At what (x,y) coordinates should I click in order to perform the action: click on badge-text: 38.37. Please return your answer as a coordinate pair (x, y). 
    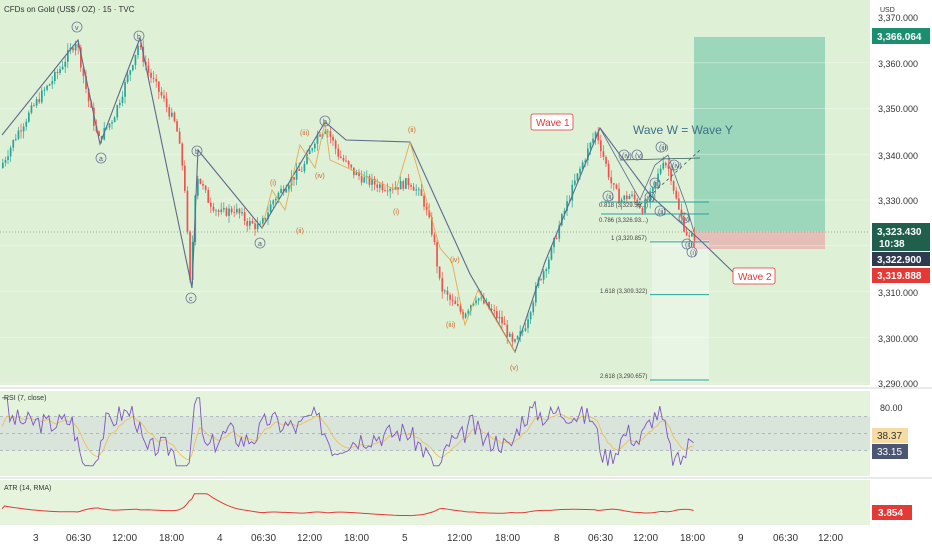
    Looking at the image, I should click on (889, 436).